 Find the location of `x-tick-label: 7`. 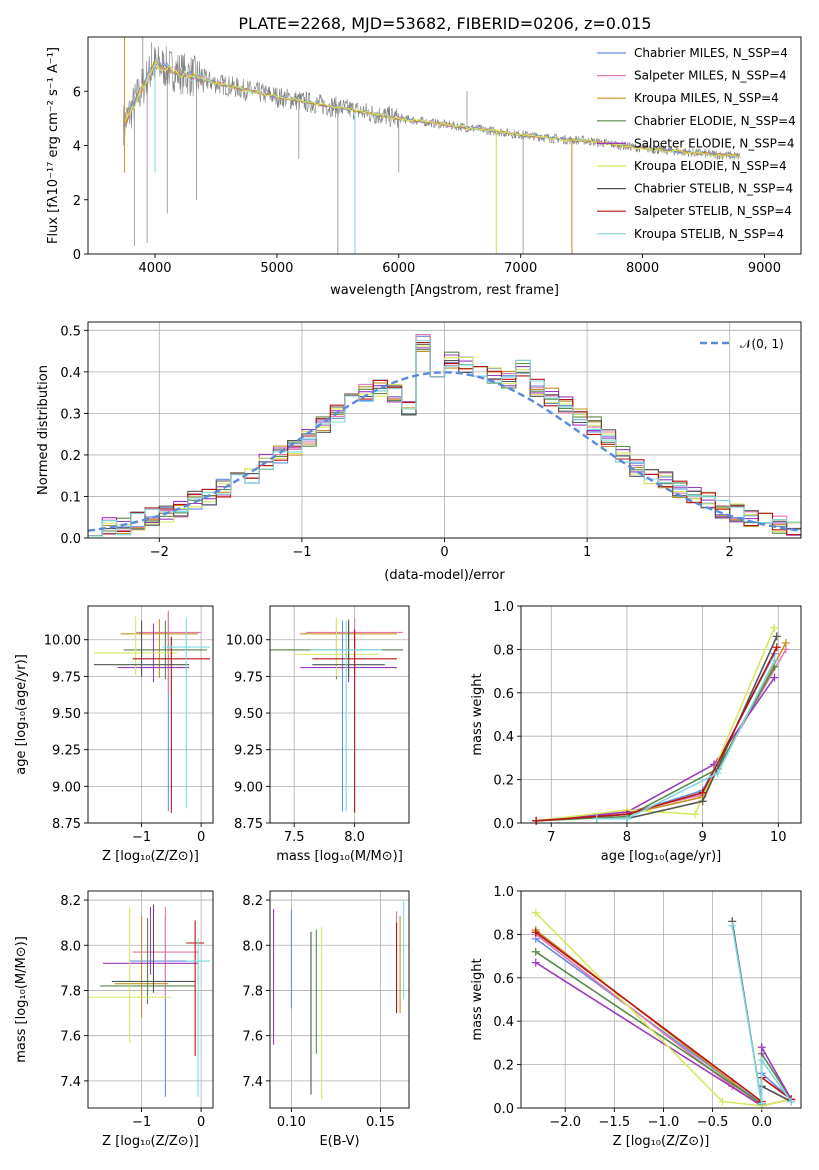

x-tick-label: 7 is located at coordinates (551, 837).